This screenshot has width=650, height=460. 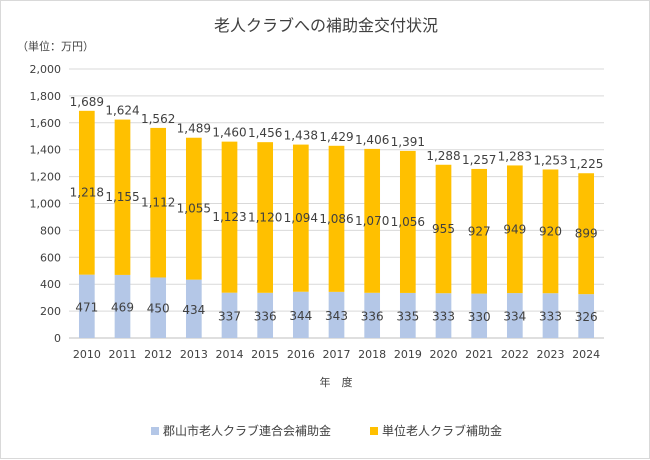 What do you see at coordinates (247, 430) in the screenshot?
I see `legend-label-federation: 郡山市老人クラブ連合会補助金` at bounding box center [247, 430].